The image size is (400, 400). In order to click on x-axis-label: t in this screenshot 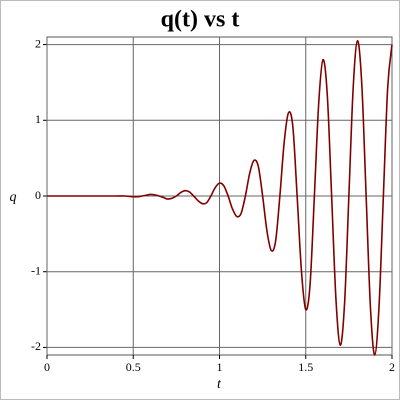, I will do `click(219, 384)`.